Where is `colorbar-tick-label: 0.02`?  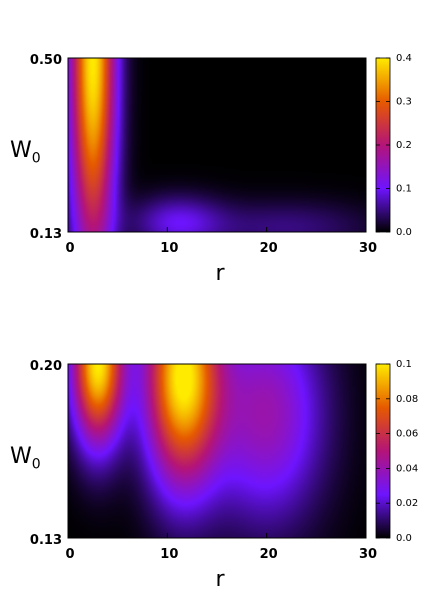 colorbar-tick-label: 0.02 is located at coordinates (407, 503).